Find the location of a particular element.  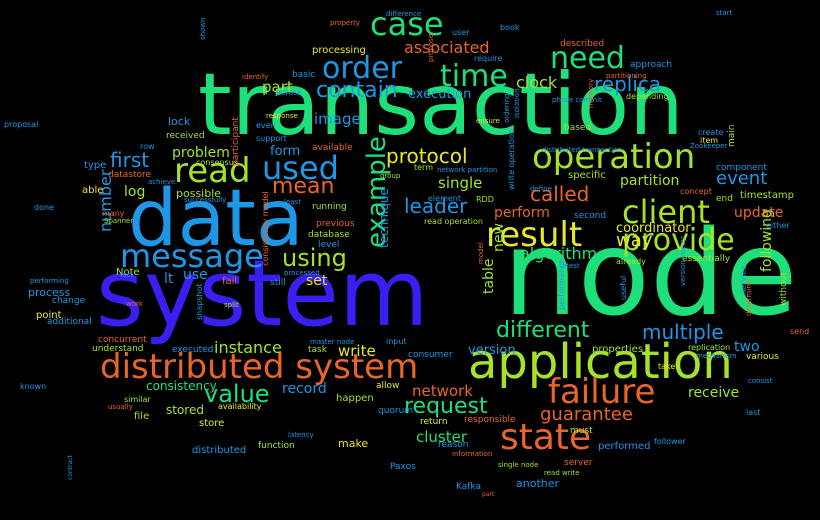

cloud-word: problem is located at coordinates (201, 153).